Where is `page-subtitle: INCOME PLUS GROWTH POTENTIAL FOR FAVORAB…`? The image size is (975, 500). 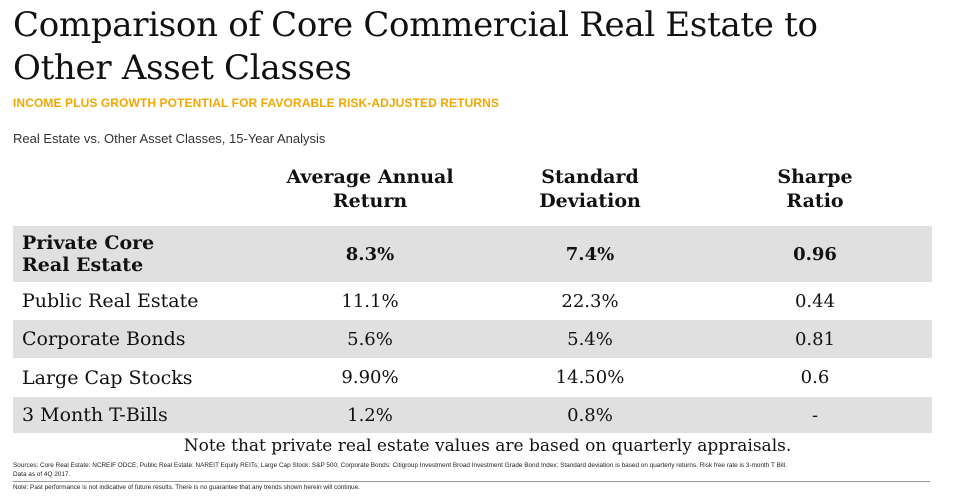 page-subtitle: INCOME PLUS GROWTH POTENTIAL FOR FAVORAB… is located at coordinates (256, 103).